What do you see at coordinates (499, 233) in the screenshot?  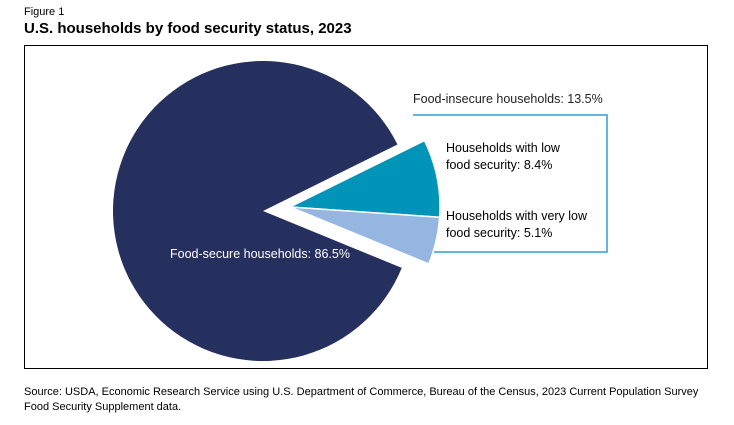 I see `very-low-food-security-label-line: food security: 5.1%` at bounding box center [499, 233].